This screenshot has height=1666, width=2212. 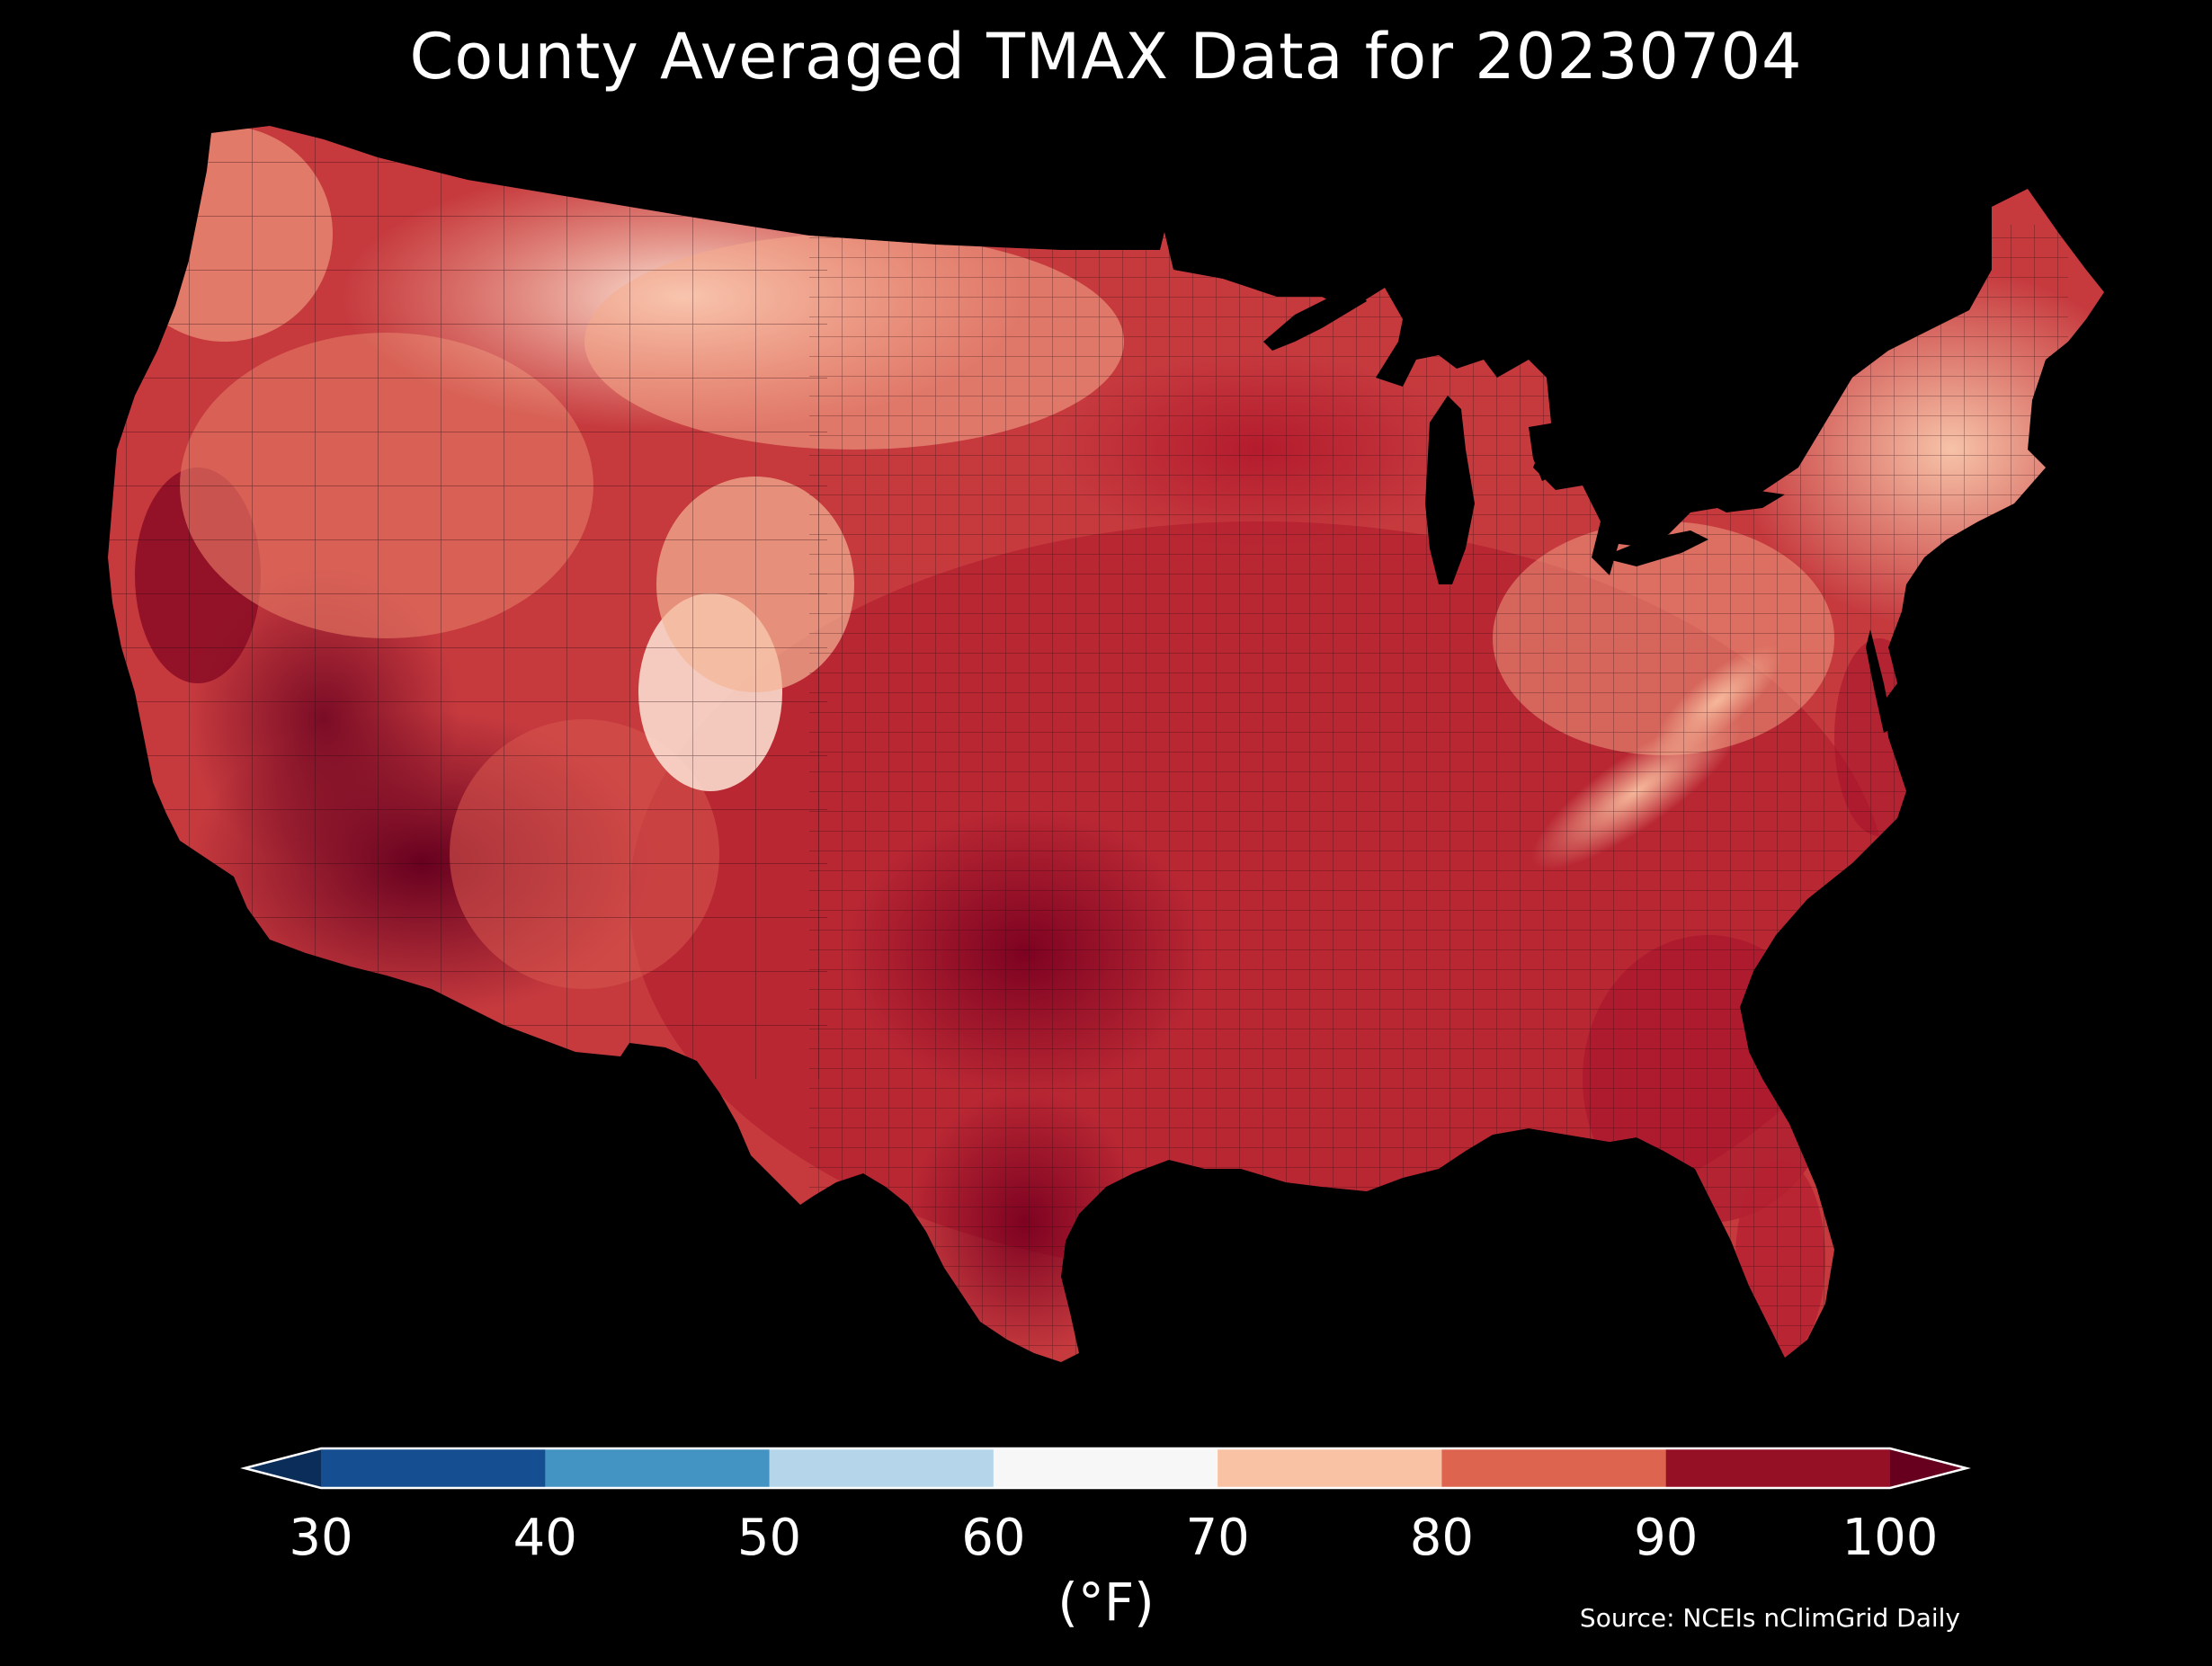 I want to click on colorbar-tick-label: 80, so click(x=1442, y=1538).